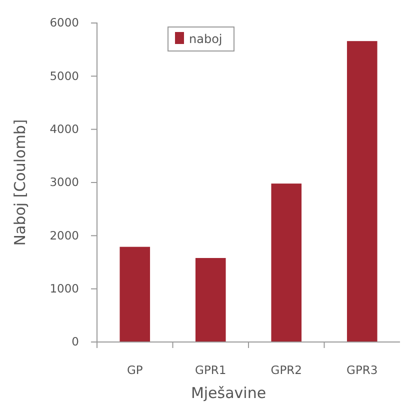  I want to click on y-tick-label: 0, so click(75, 341).